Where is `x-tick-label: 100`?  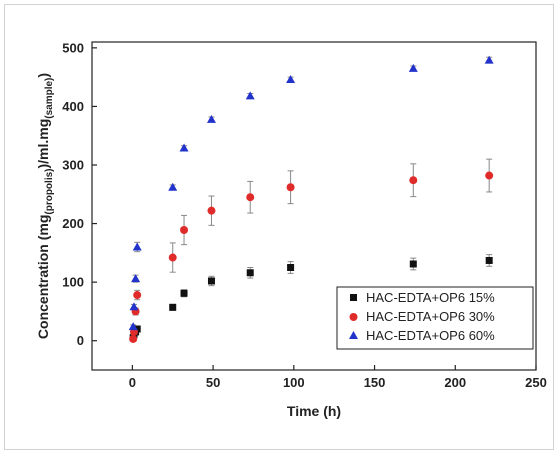
x-tick-label: 100 is located at coordinates (294, 382).